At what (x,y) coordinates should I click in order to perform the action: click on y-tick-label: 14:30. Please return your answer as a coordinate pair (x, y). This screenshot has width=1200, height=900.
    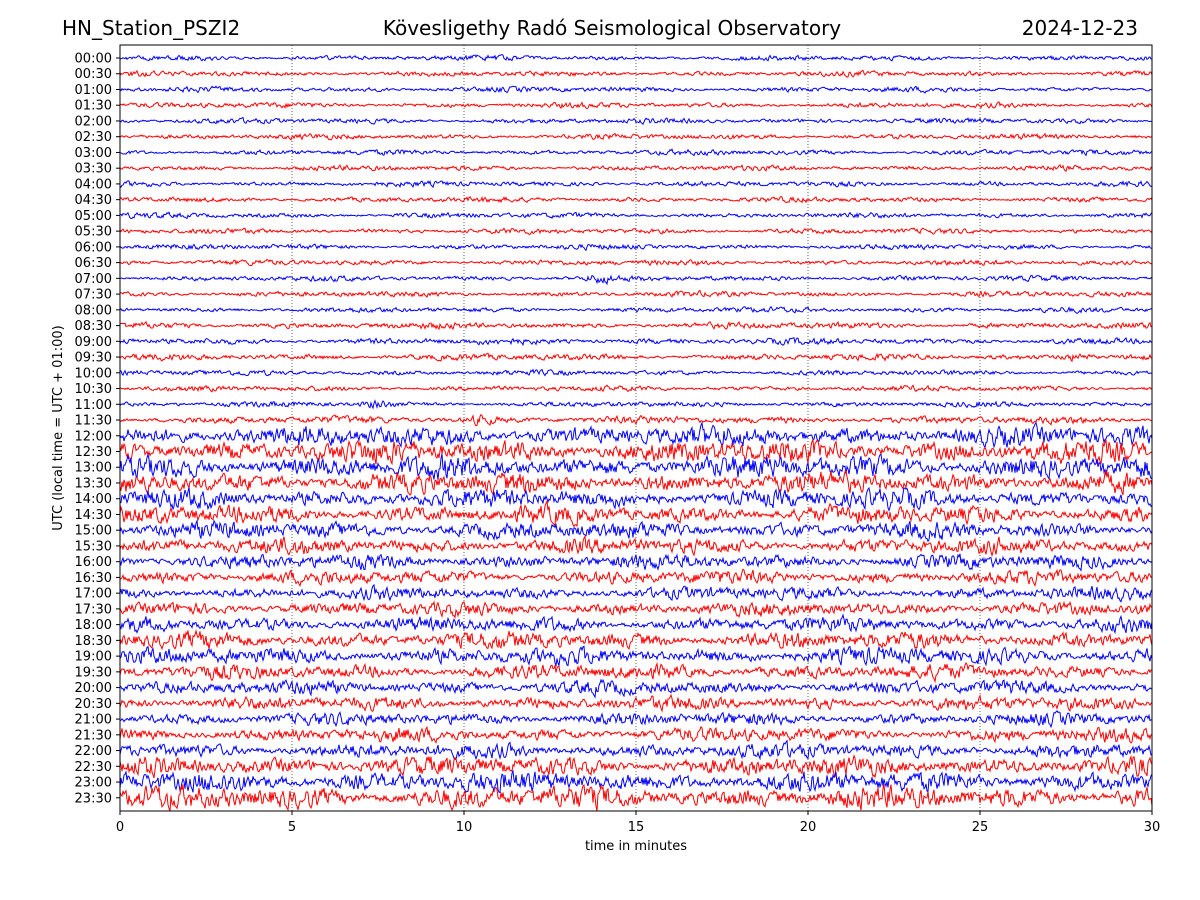
    Looking at the image, I should click on (93, 515).